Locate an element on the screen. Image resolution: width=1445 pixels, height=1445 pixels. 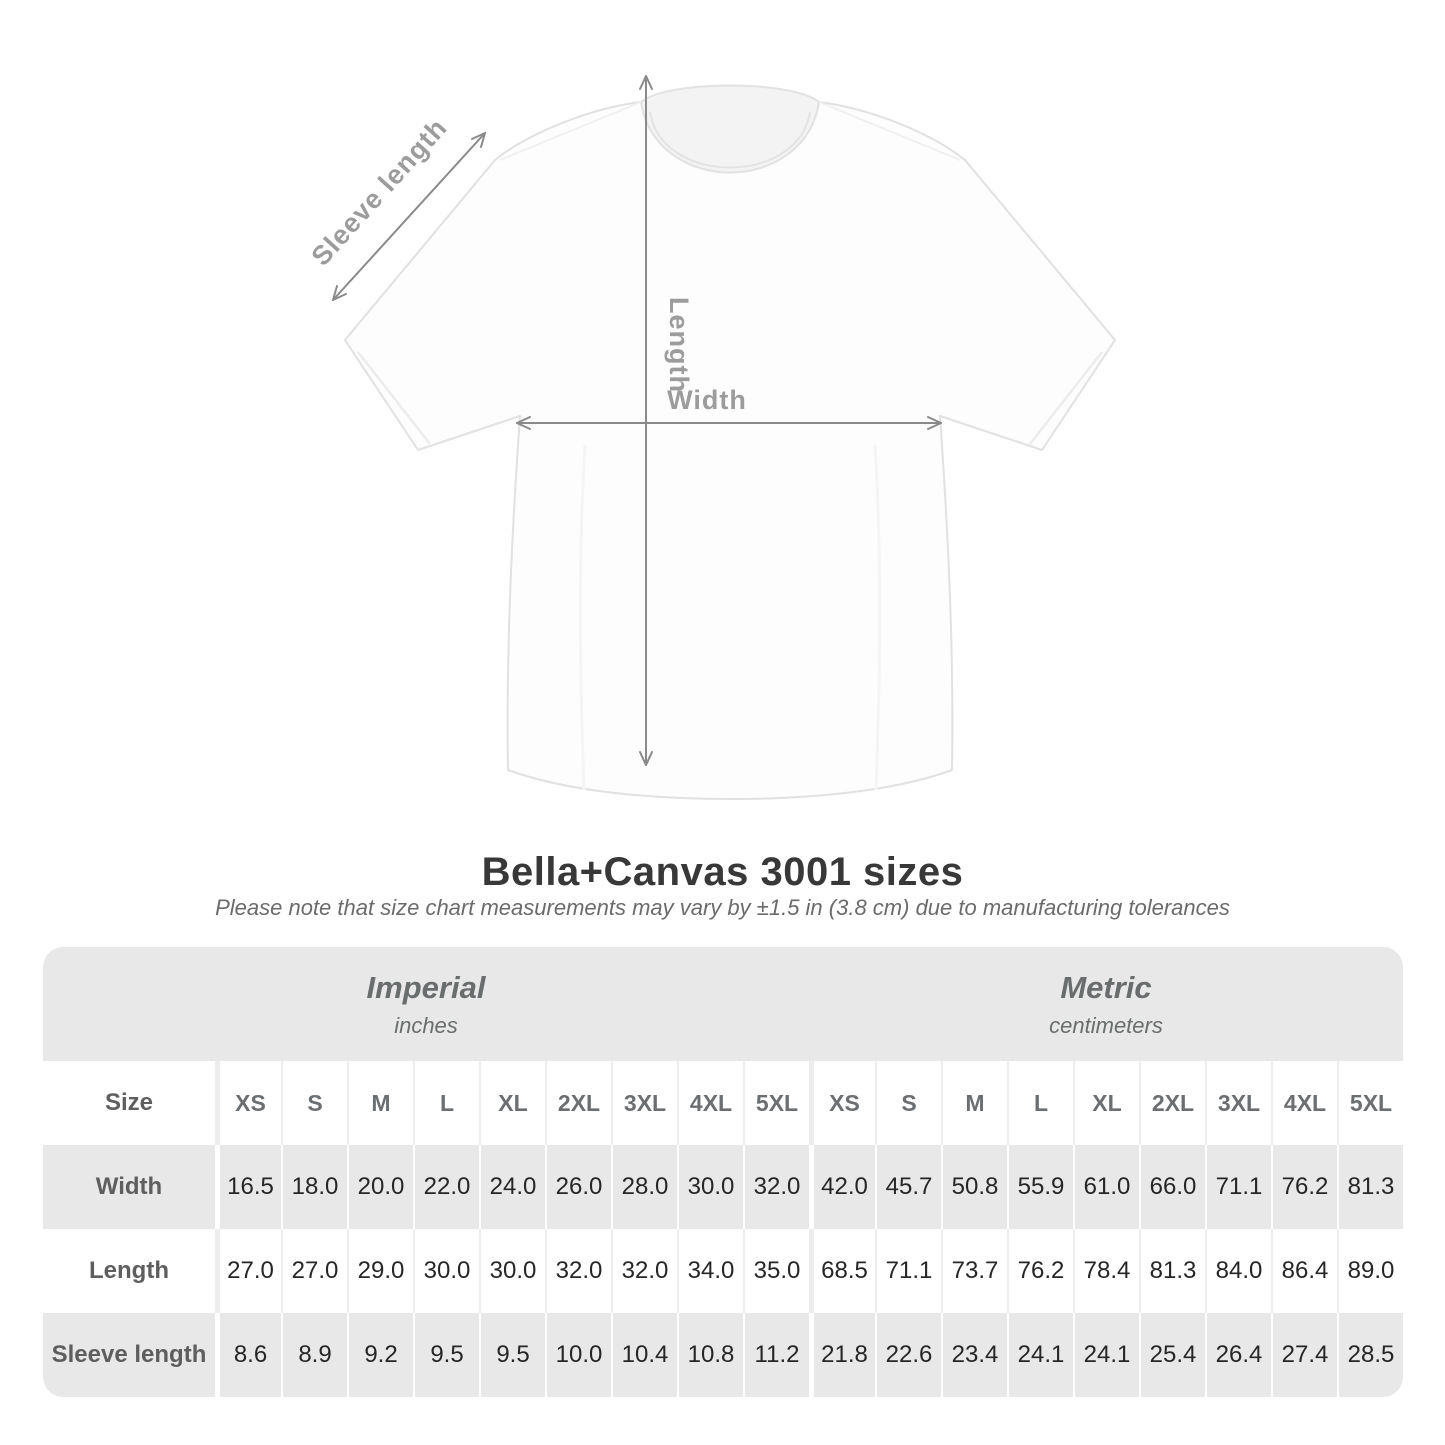
size-header-imperial-s: S is located at coordinates (314, 1103).